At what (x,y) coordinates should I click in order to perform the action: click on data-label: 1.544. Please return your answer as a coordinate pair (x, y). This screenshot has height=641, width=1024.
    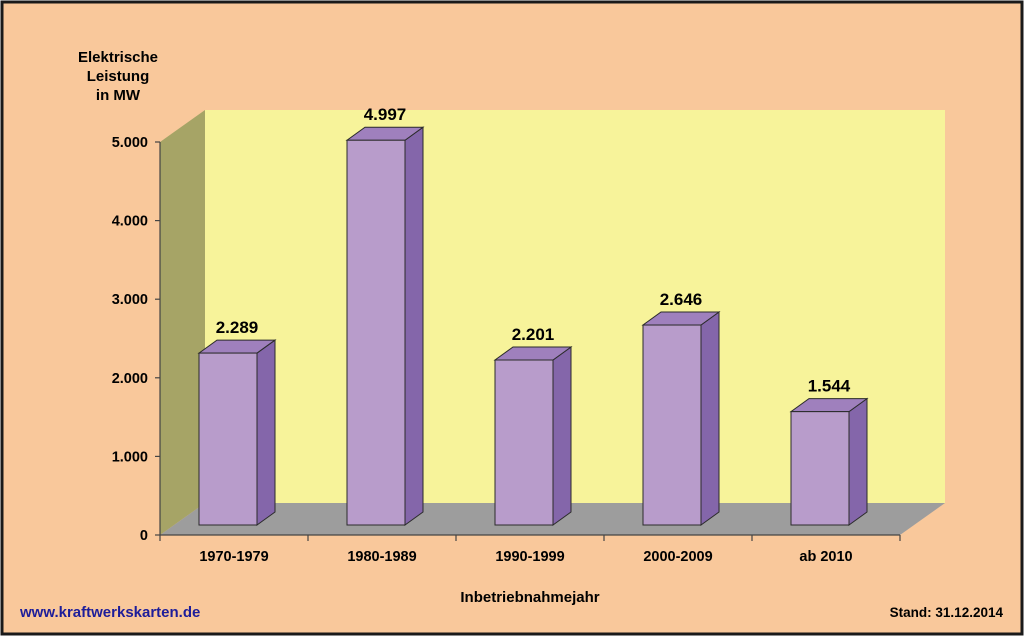
    Looking at the image, I should click on (829, 386).